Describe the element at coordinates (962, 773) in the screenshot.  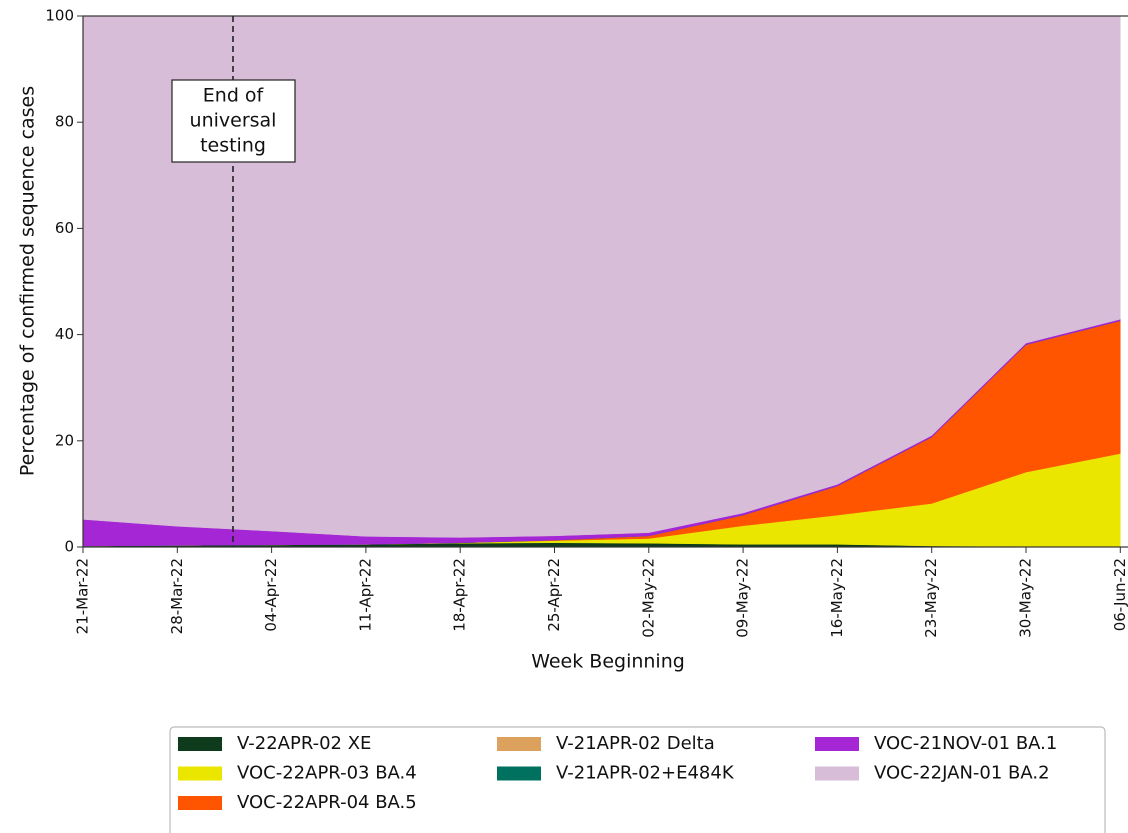
I see `legend-label: VOC-22JAN-01 BA.2` at that location.